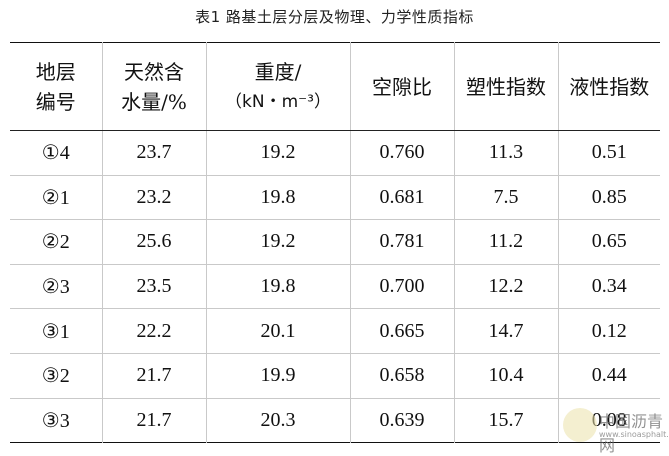 The width and height of the screenshot is (669, 456). I want to click on cell-plasticity: 10.4, so click(505, 376).